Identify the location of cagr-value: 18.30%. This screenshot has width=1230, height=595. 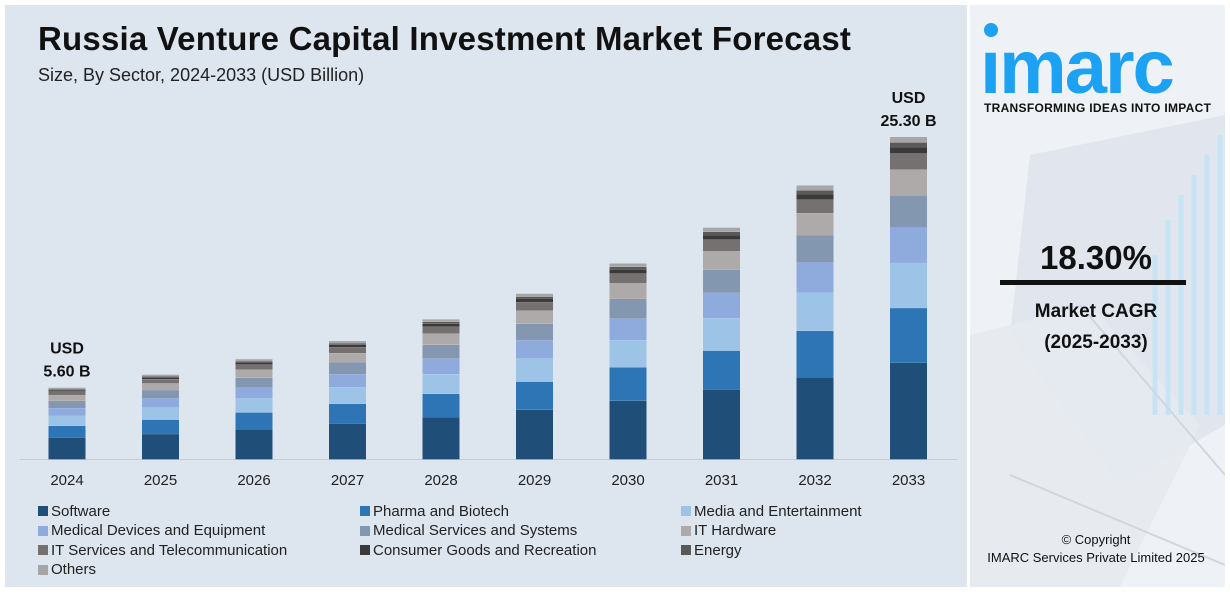
(1096, 257).